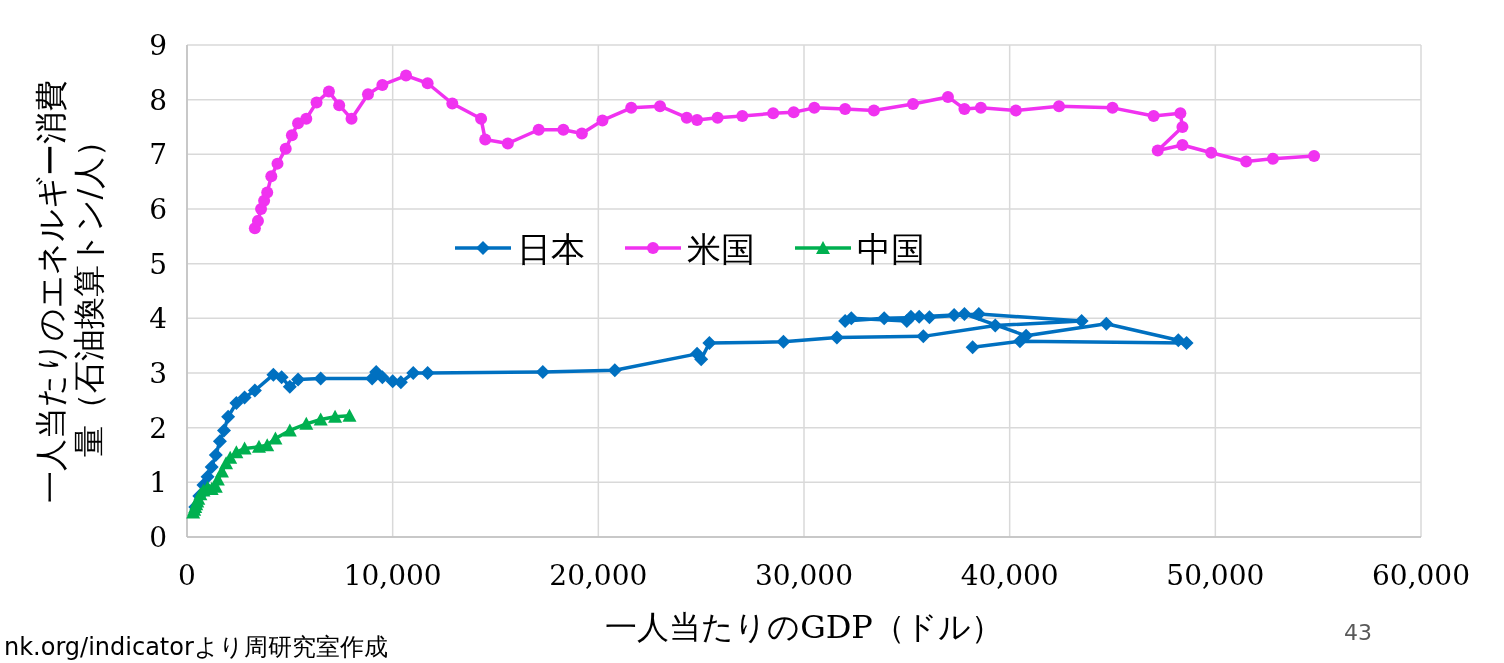 Image resolution: width=1504 pixels, height=663 pixels. What do you see at coordinates (158, 428) in the screenshot?
I see `y-tick: 2` at bounding box center [158, 428].